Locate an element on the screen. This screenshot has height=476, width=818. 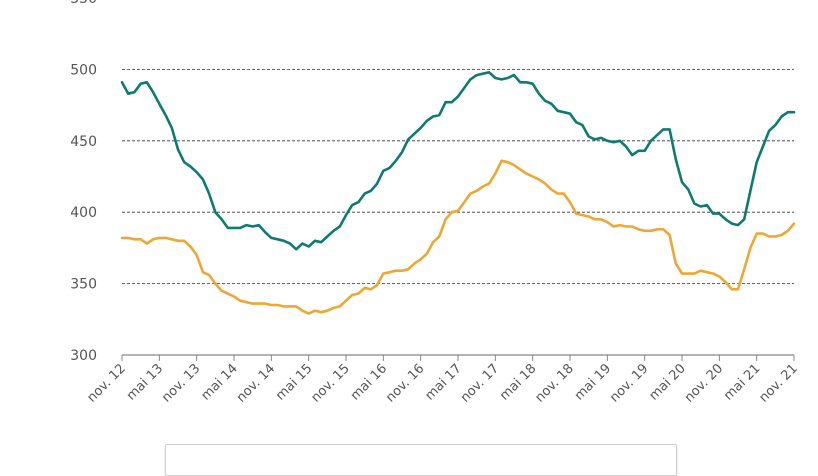
x-tick-label: mai 19 is located at coordinates (593, 382).